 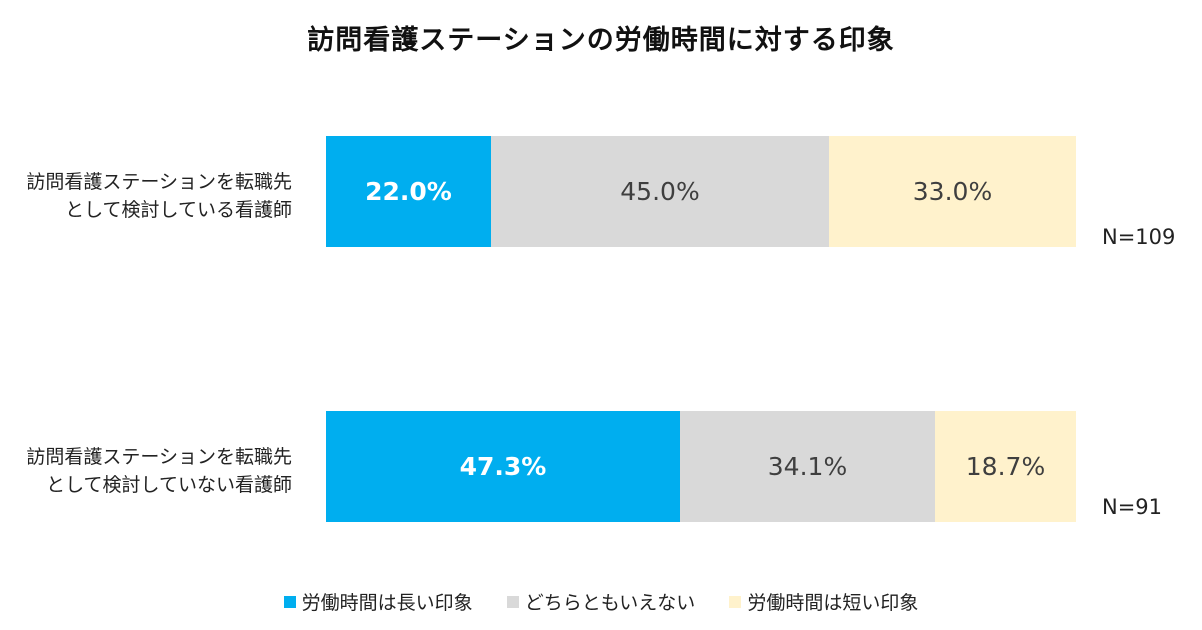 I want to click on bar-row: 22.0% 45.0% 33.0%, so click(x=701, y=191).